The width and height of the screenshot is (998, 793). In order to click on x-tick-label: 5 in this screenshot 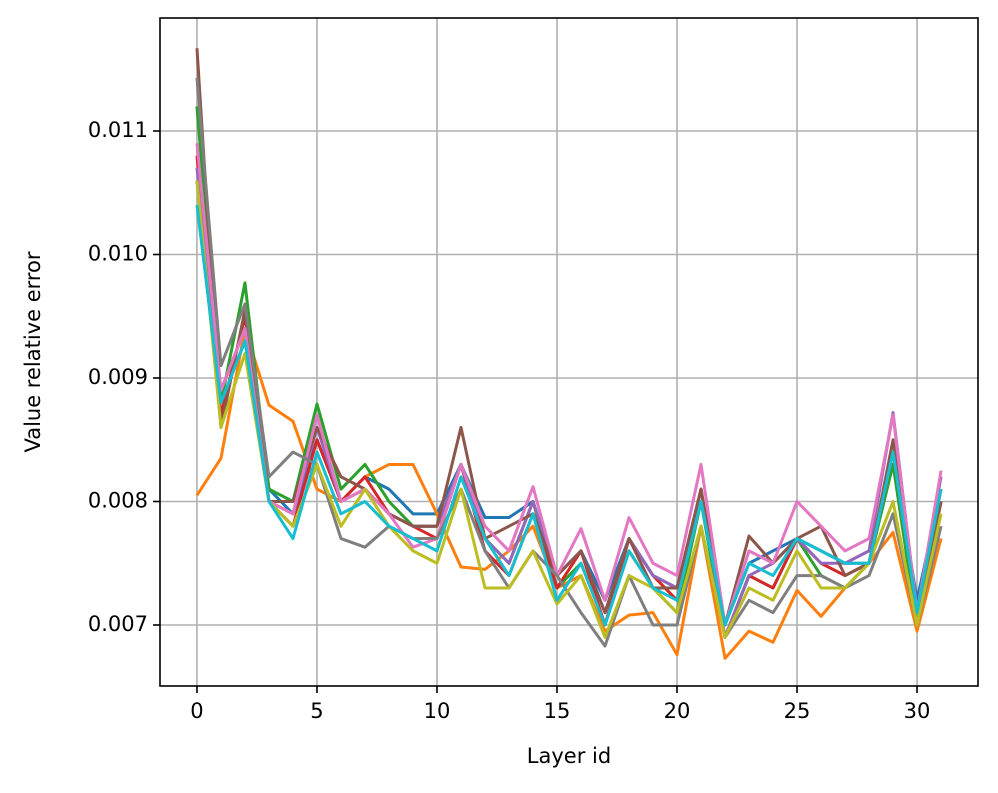, I will do `click(316, 711)`.